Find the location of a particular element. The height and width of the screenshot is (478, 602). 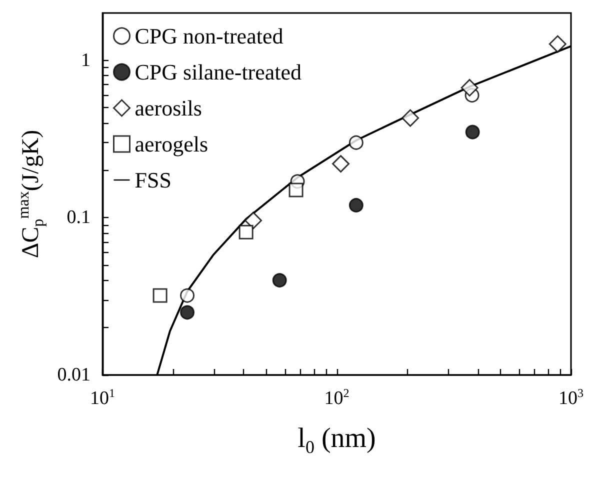

legend-label: aerogels is located at coordinates (171, 144).